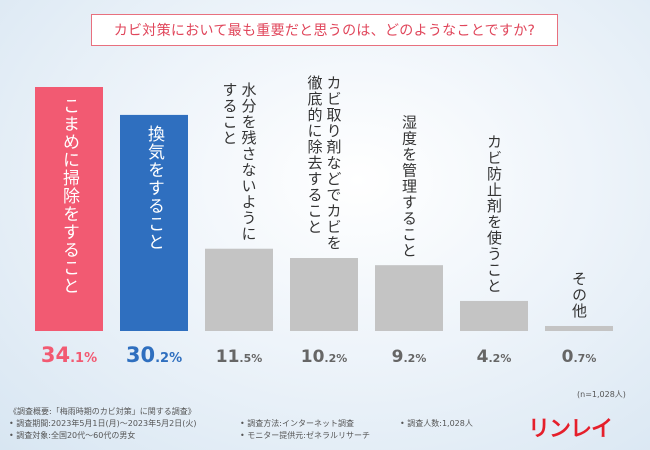 Image resolution: width=650 pixels, height=450 pixels. Describe the element at coordinates (579, 357) in the screenshot. I see `value-label-7: 0.7%` at that location.